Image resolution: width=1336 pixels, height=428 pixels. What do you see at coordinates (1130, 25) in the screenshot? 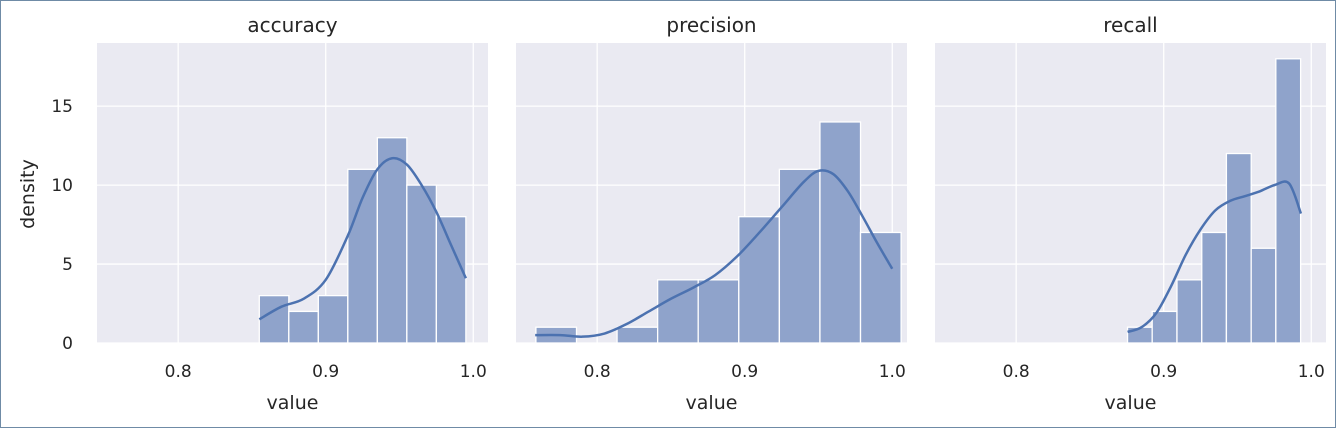
I see `panel-title-recall: recall` at bounding box center [1130, 25].